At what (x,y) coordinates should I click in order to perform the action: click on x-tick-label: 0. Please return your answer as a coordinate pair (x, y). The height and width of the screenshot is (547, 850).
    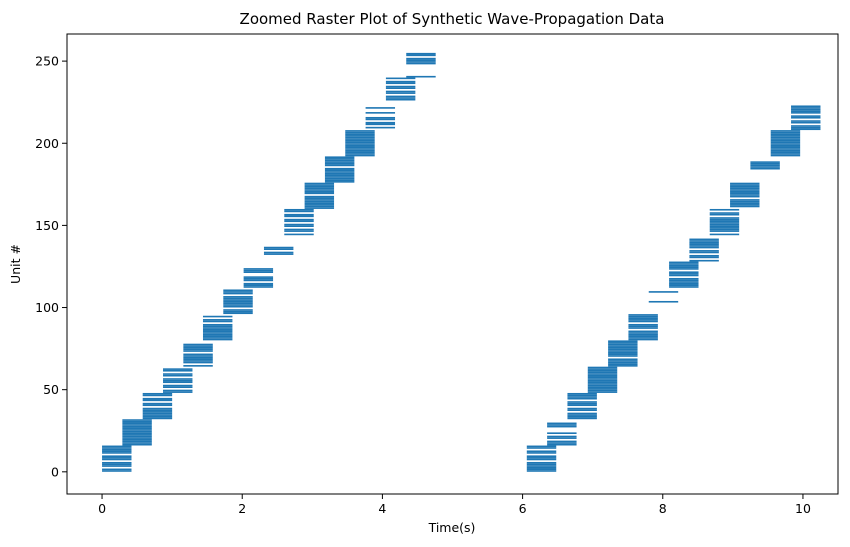
    Looking at the image, I should click on (102, 508).